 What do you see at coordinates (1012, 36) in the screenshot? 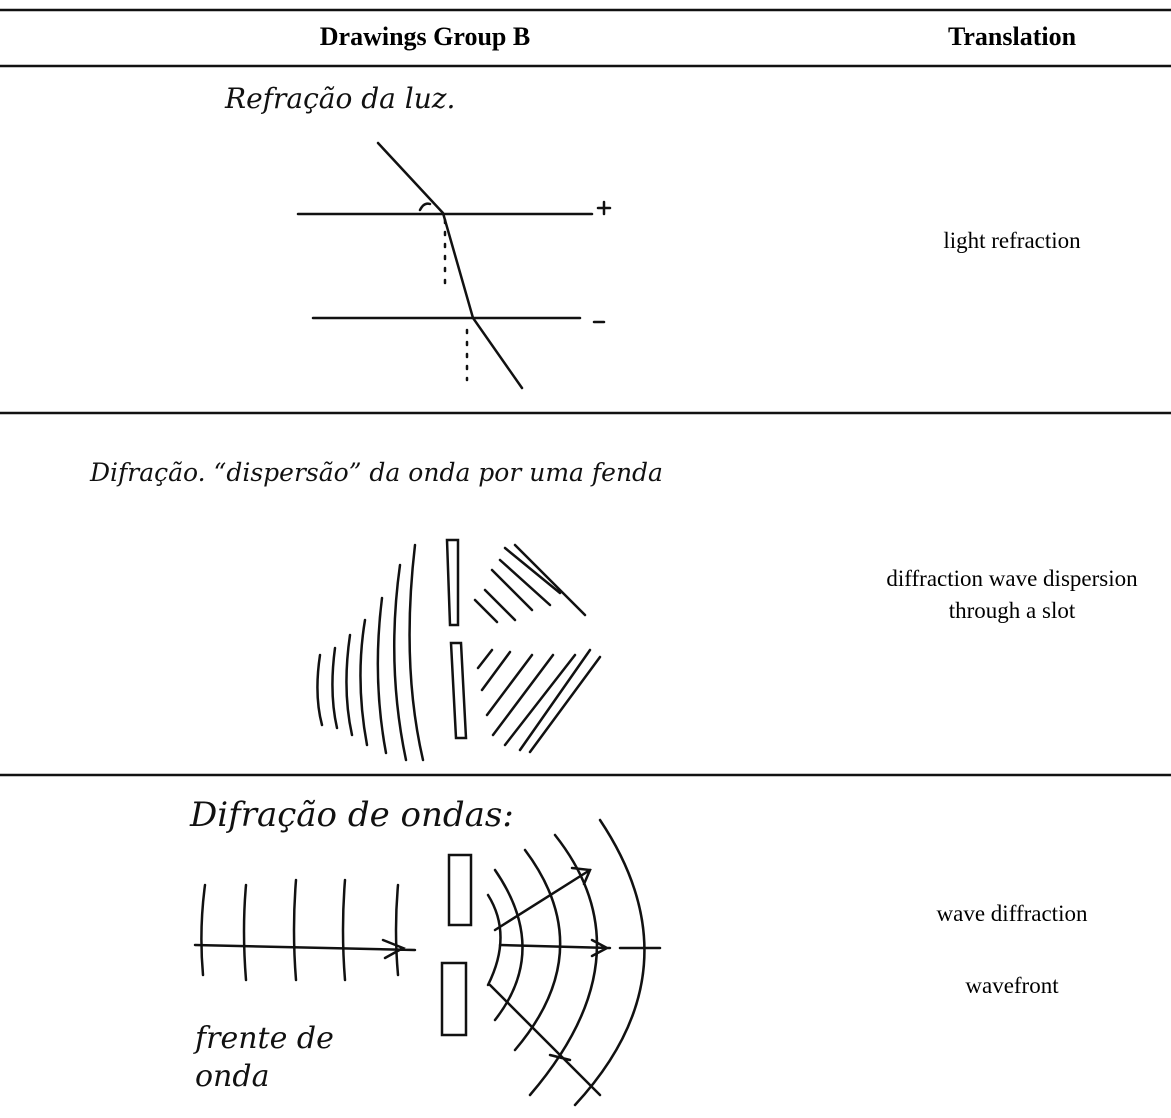
I see `header-cell: Translation` at bounding box center [1012, 36].